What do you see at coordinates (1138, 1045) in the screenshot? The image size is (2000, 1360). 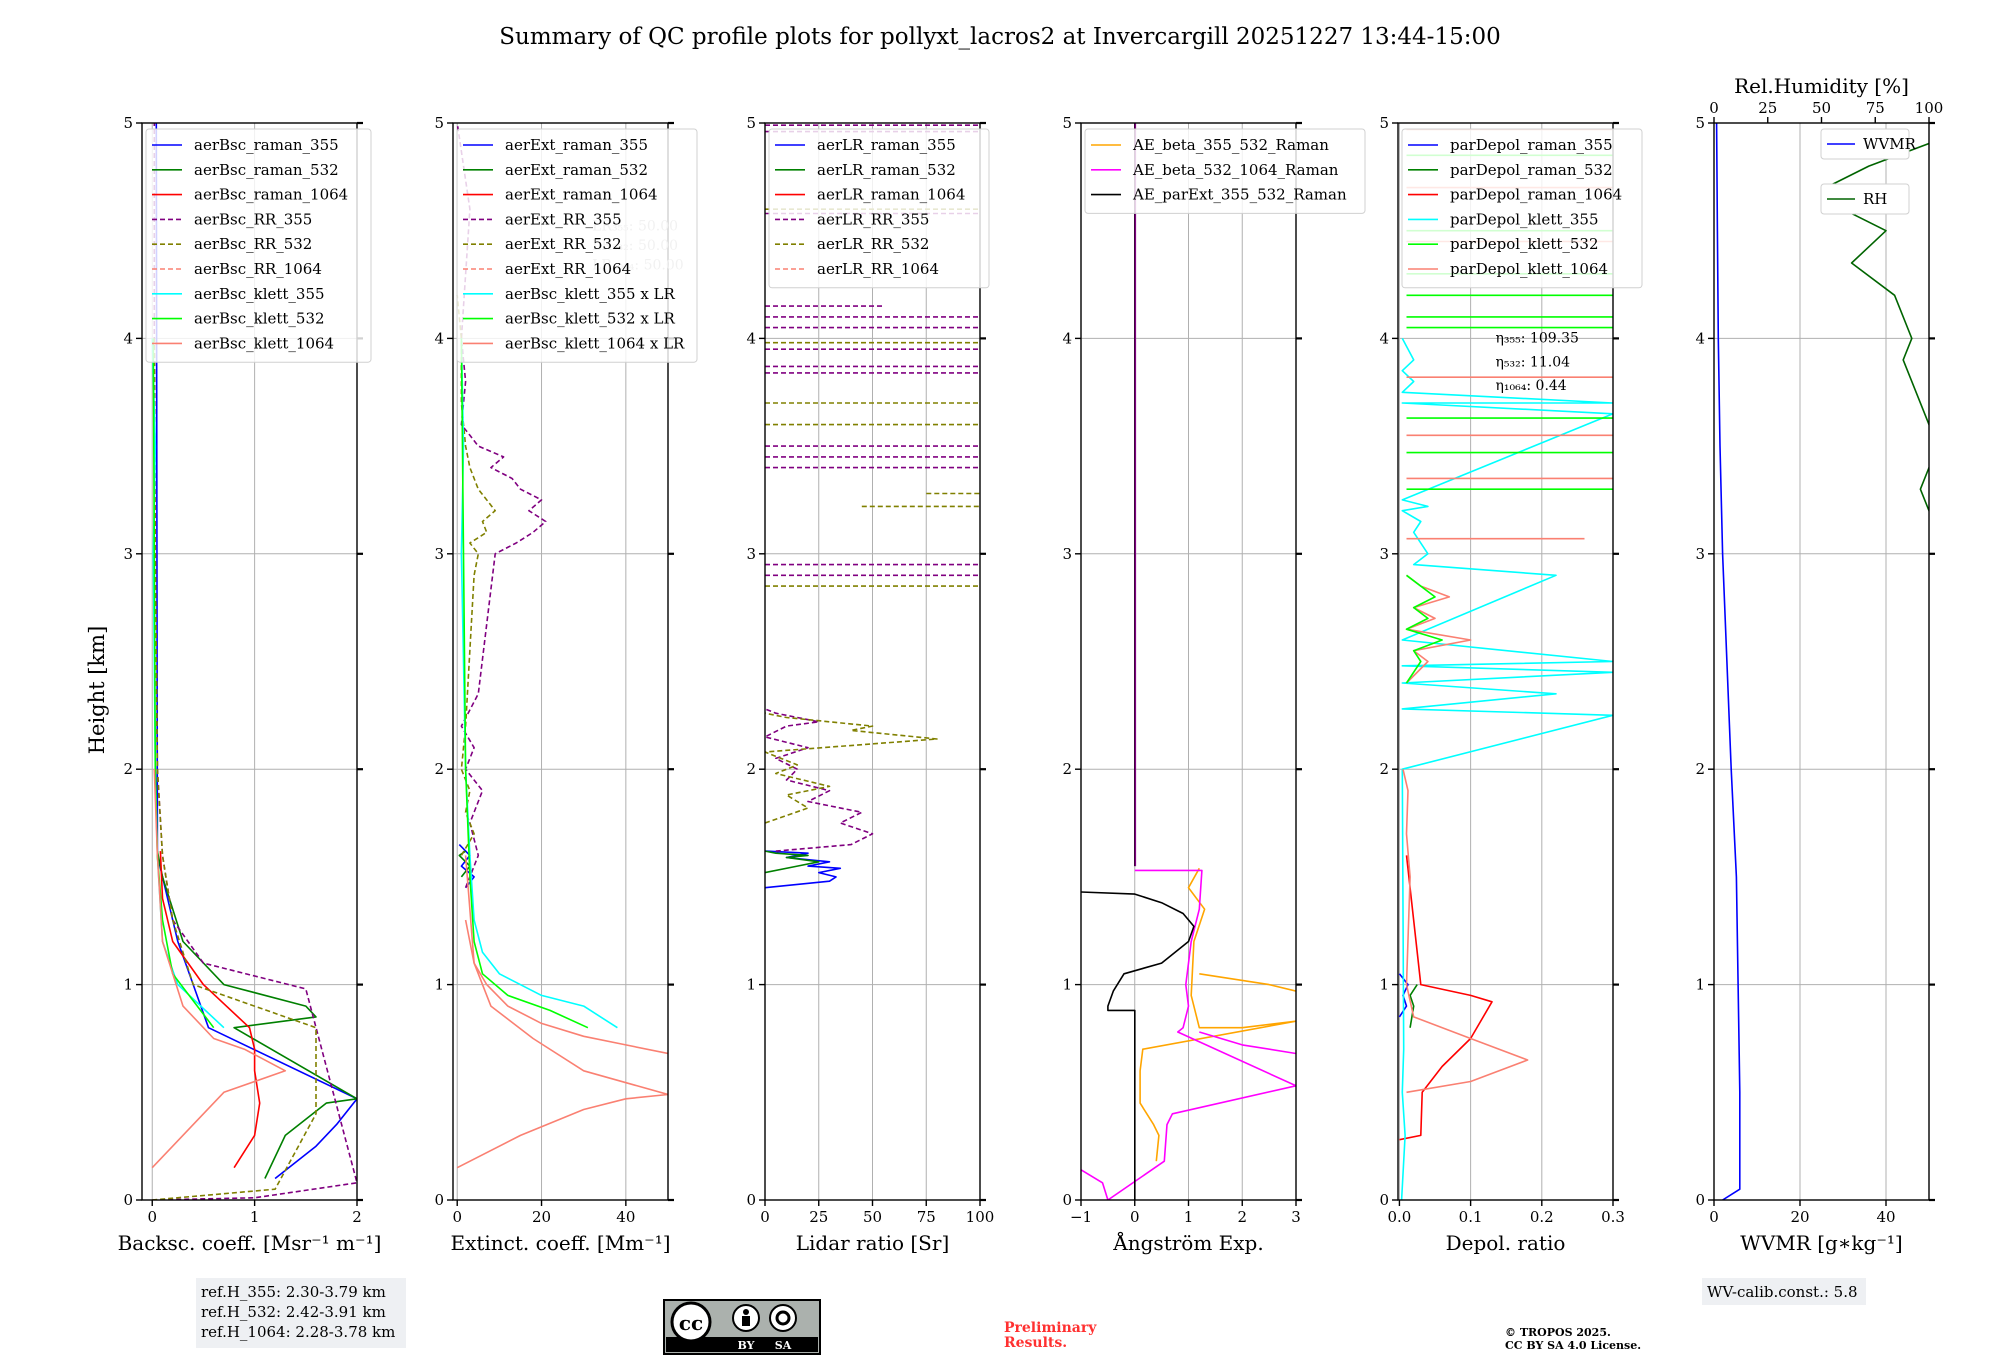 I see `series-ae-parext-355-532-raman` at bounding box center [1138, 1045].